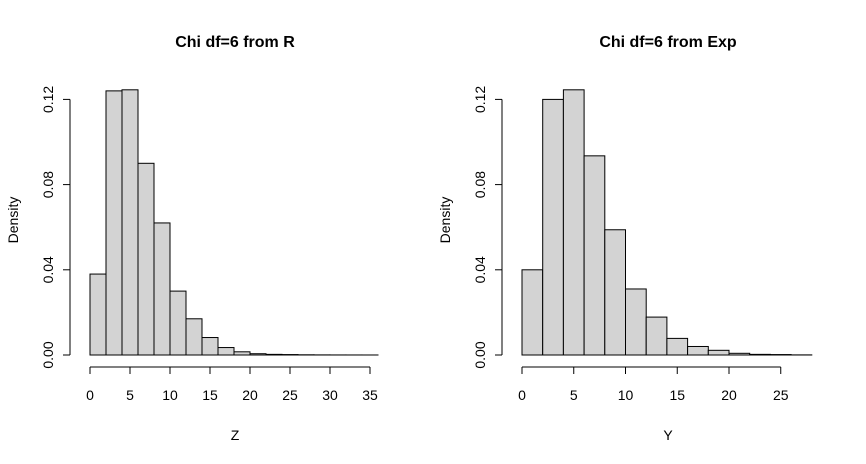  What do you see at coordinates (668, 42) in the screenshot?
I see `chart-title: Chi df=6 from Exp` at bounding box center [668, 42].